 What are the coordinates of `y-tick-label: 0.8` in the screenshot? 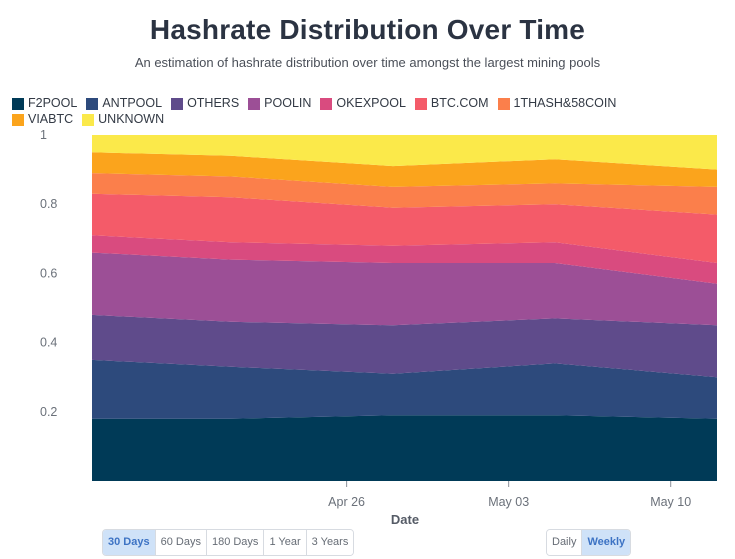 It's located at (48, 204).